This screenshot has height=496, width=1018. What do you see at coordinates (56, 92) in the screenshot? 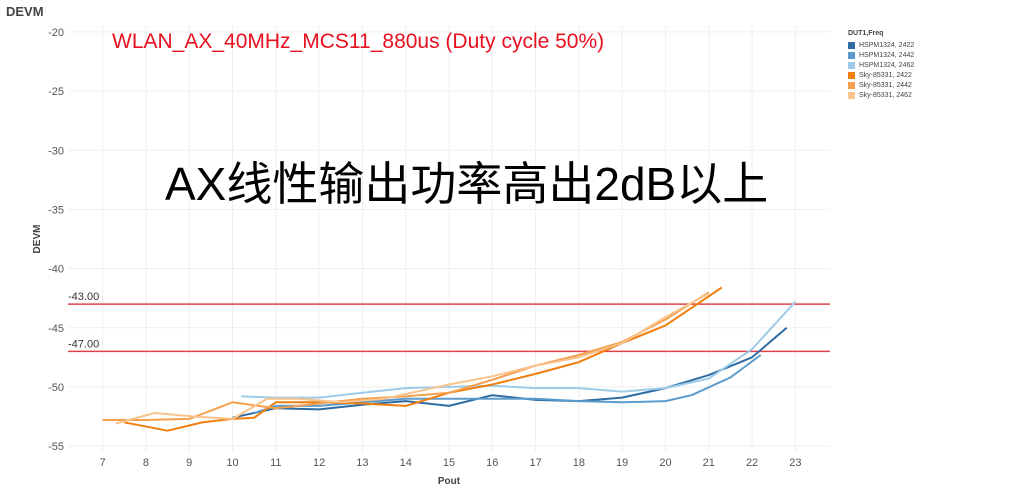
I see `y-tick-label: -25` at bounding box center [56, 92].